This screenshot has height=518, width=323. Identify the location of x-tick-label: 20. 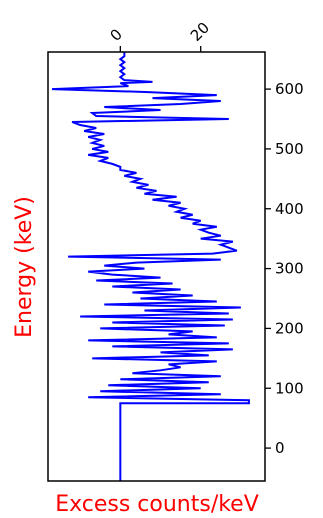
(200, 32).